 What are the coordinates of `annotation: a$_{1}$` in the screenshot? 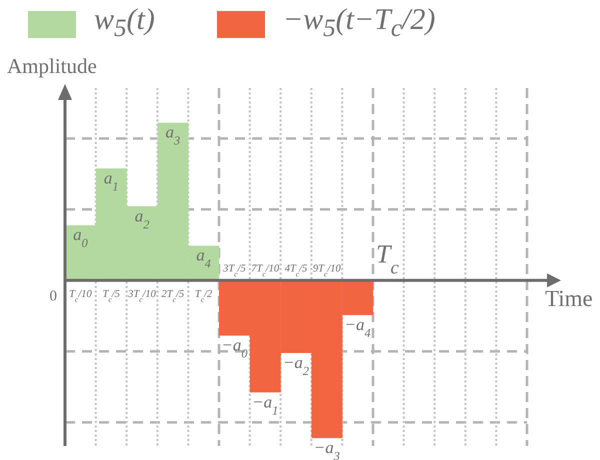 It's located at (111, 181).